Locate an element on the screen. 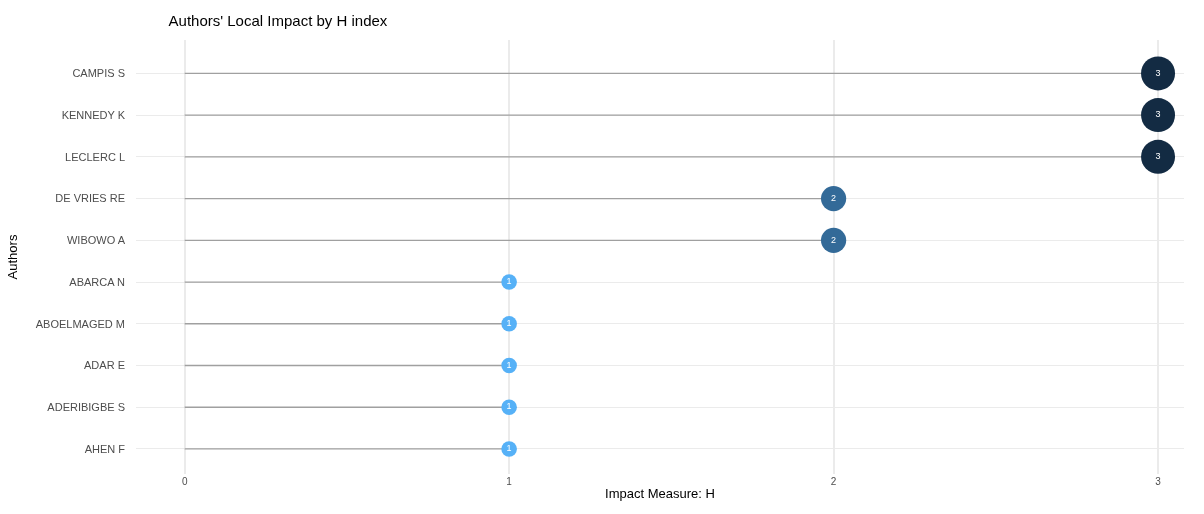 Image resolution: width=1204 pixels, height=514 pixels. y-tick-label: DE VRIES RE is located at coordinates (90, 198).